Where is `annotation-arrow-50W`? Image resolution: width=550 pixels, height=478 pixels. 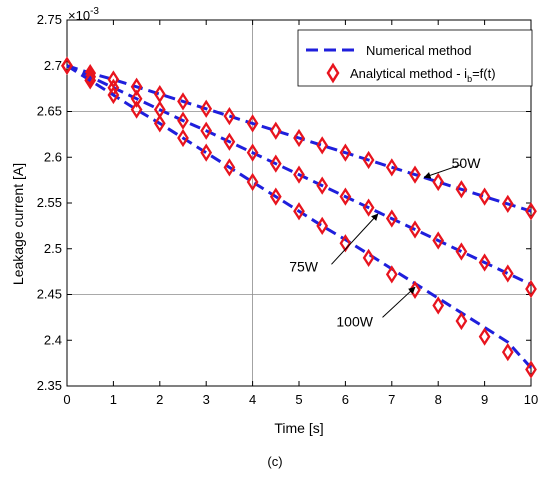 annotation-arrow-50W is located at coordinates (442, 171).